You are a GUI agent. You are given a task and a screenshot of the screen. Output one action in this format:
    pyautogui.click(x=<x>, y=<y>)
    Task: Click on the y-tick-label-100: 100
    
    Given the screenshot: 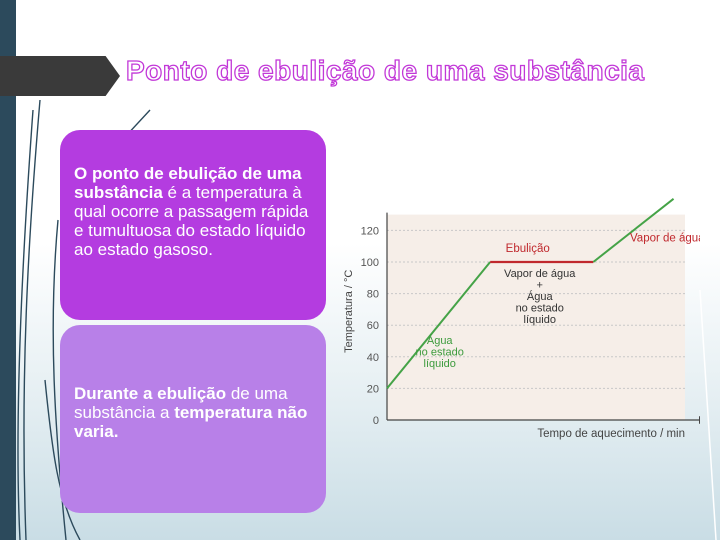 What is the action you would take?
    pyautogui.click(x=370, y=263)
    